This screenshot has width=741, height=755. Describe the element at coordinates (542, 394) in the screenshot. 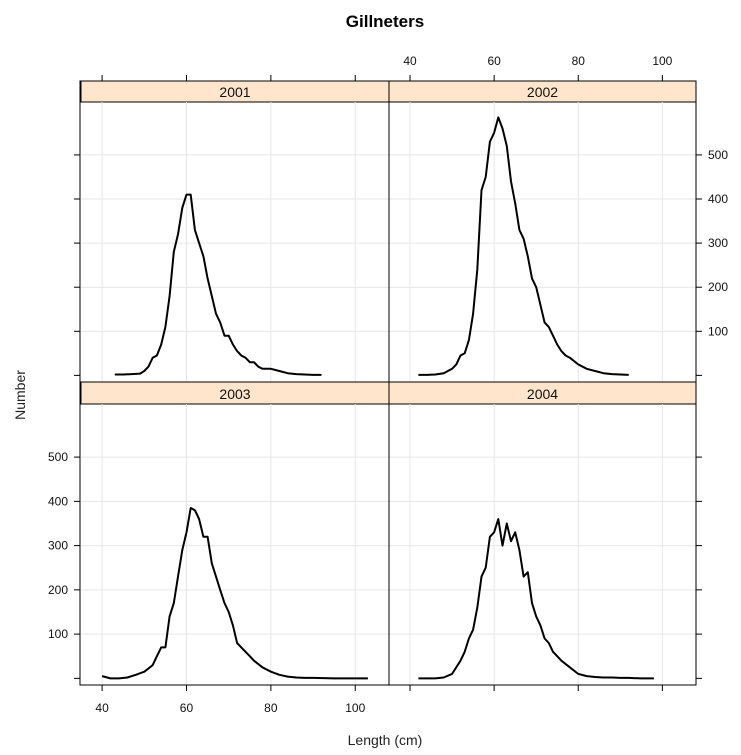

I see `strip-label-2004: 2004` at that location.